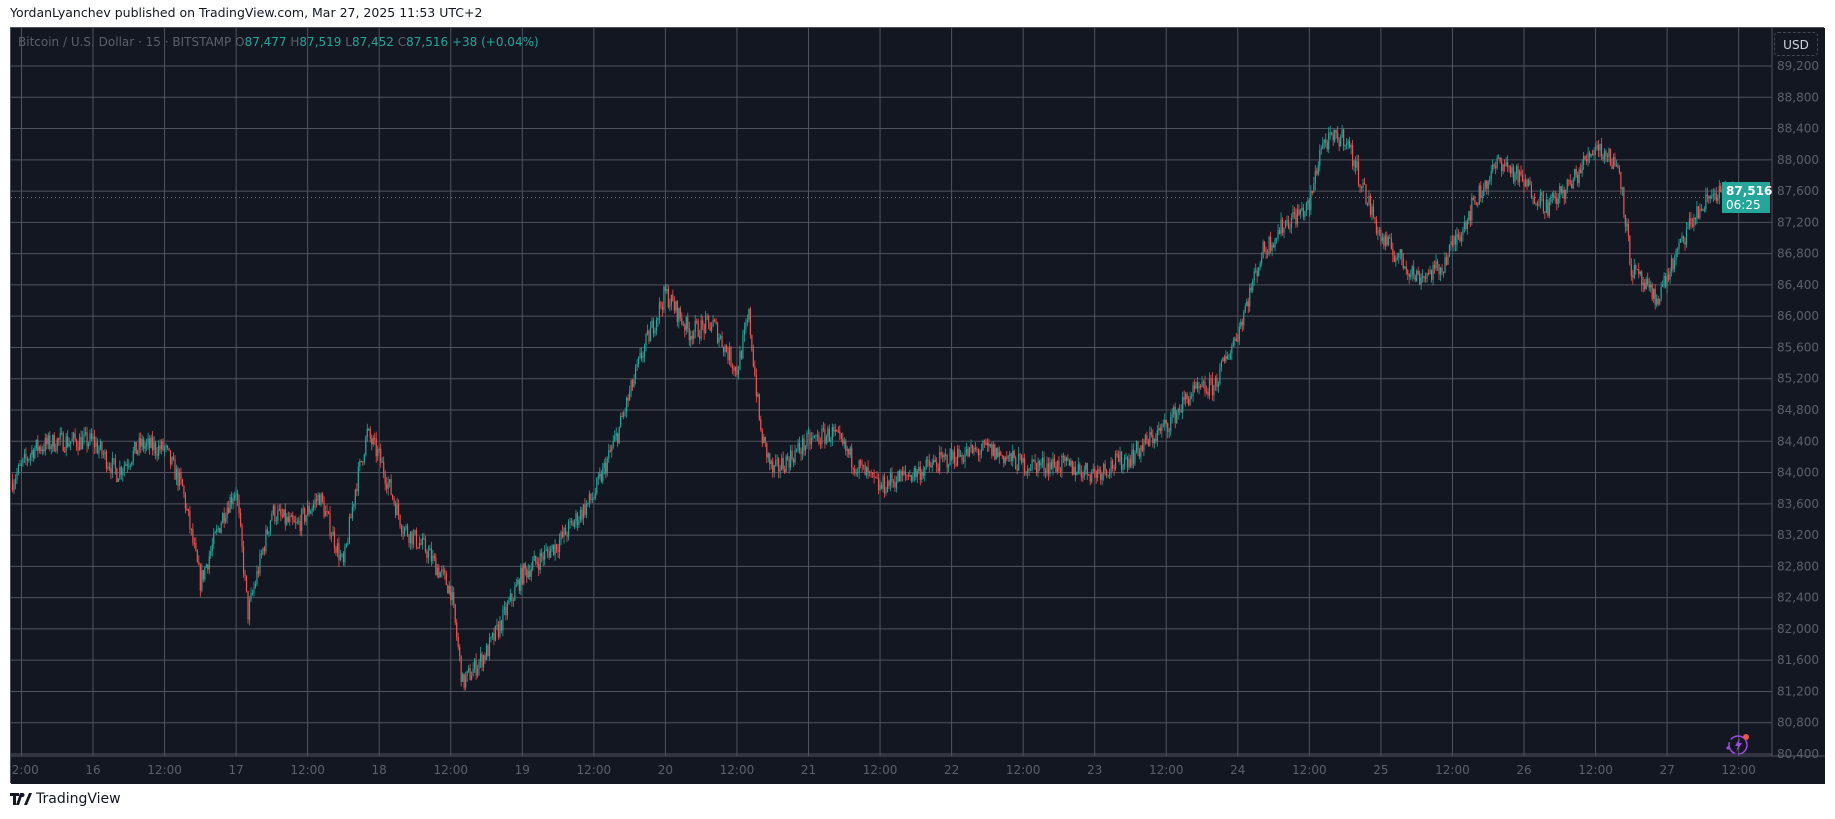 The image size is (1835, 819). What do you see at coordinates (1798, 406) in the screenshot?
I see `price-axis` at bounding box center [1798, 406].